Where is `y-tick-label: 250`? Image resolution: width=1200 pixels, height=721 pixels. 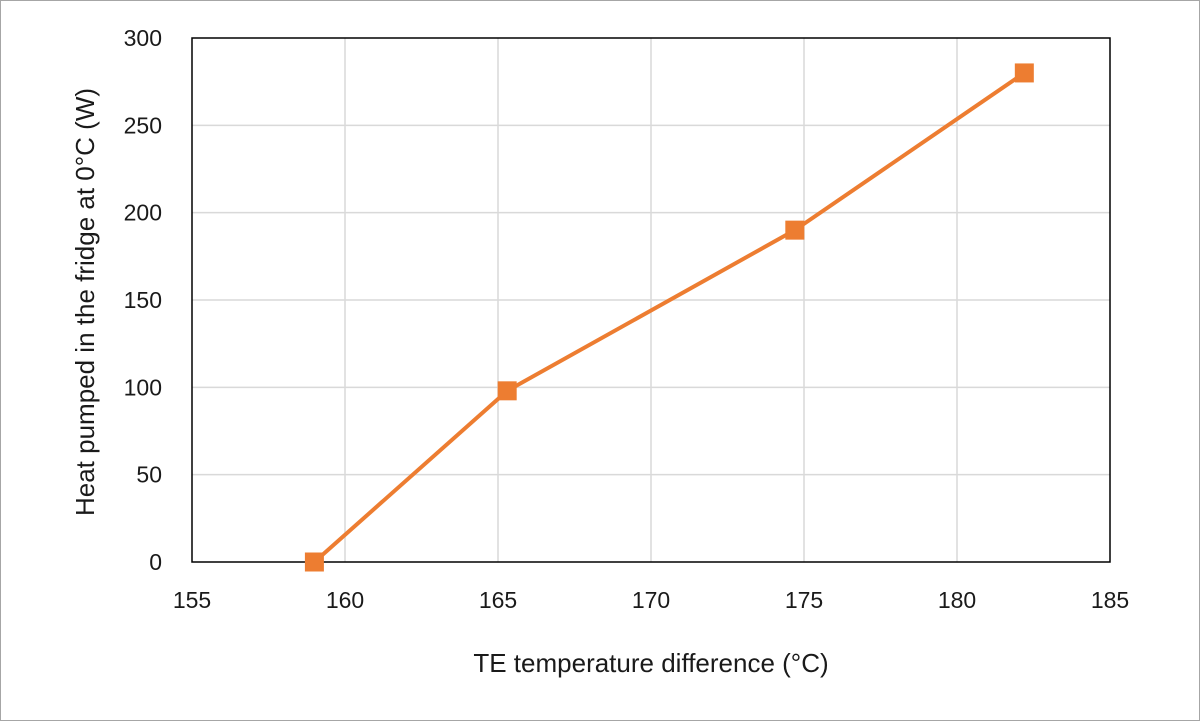
y-tick-label: 250 is located at coordinates (143, 125).